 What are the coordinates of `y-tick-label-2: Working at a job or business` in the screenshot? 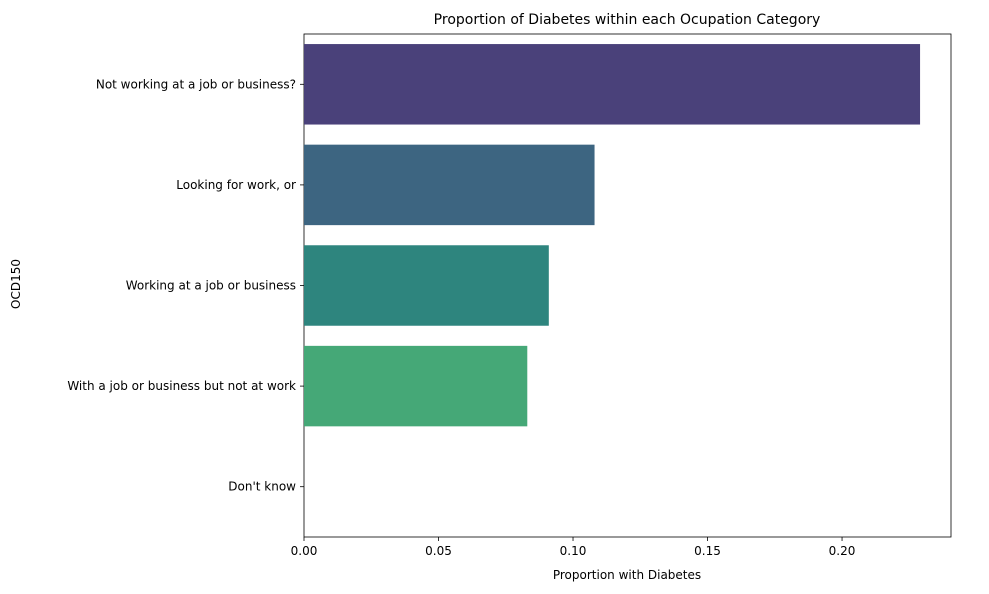 It's located at (211, 286).